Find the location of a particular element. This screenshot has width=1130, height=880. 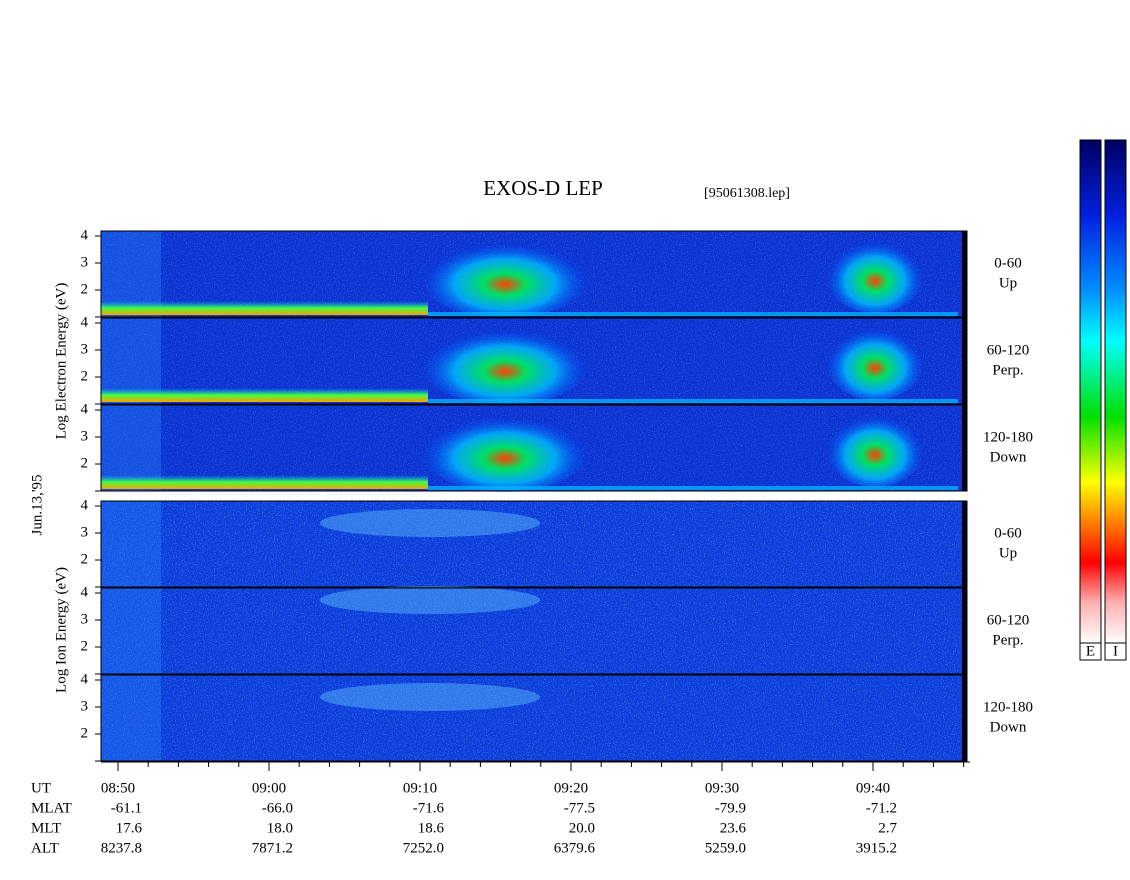

row-value: -71.2 is located at coordinates (881, 808).